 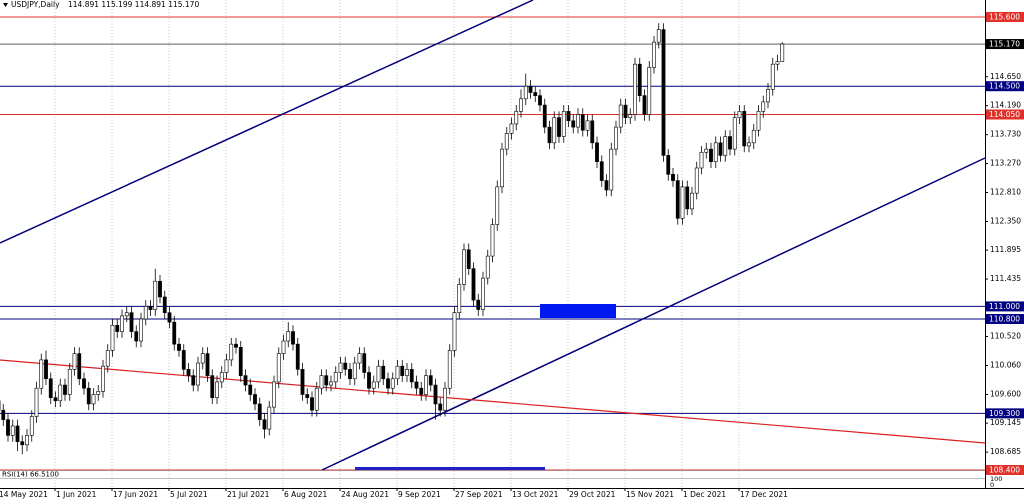 I want to click on last-price-line-label: 115.170, so click(x=1004, y=44).